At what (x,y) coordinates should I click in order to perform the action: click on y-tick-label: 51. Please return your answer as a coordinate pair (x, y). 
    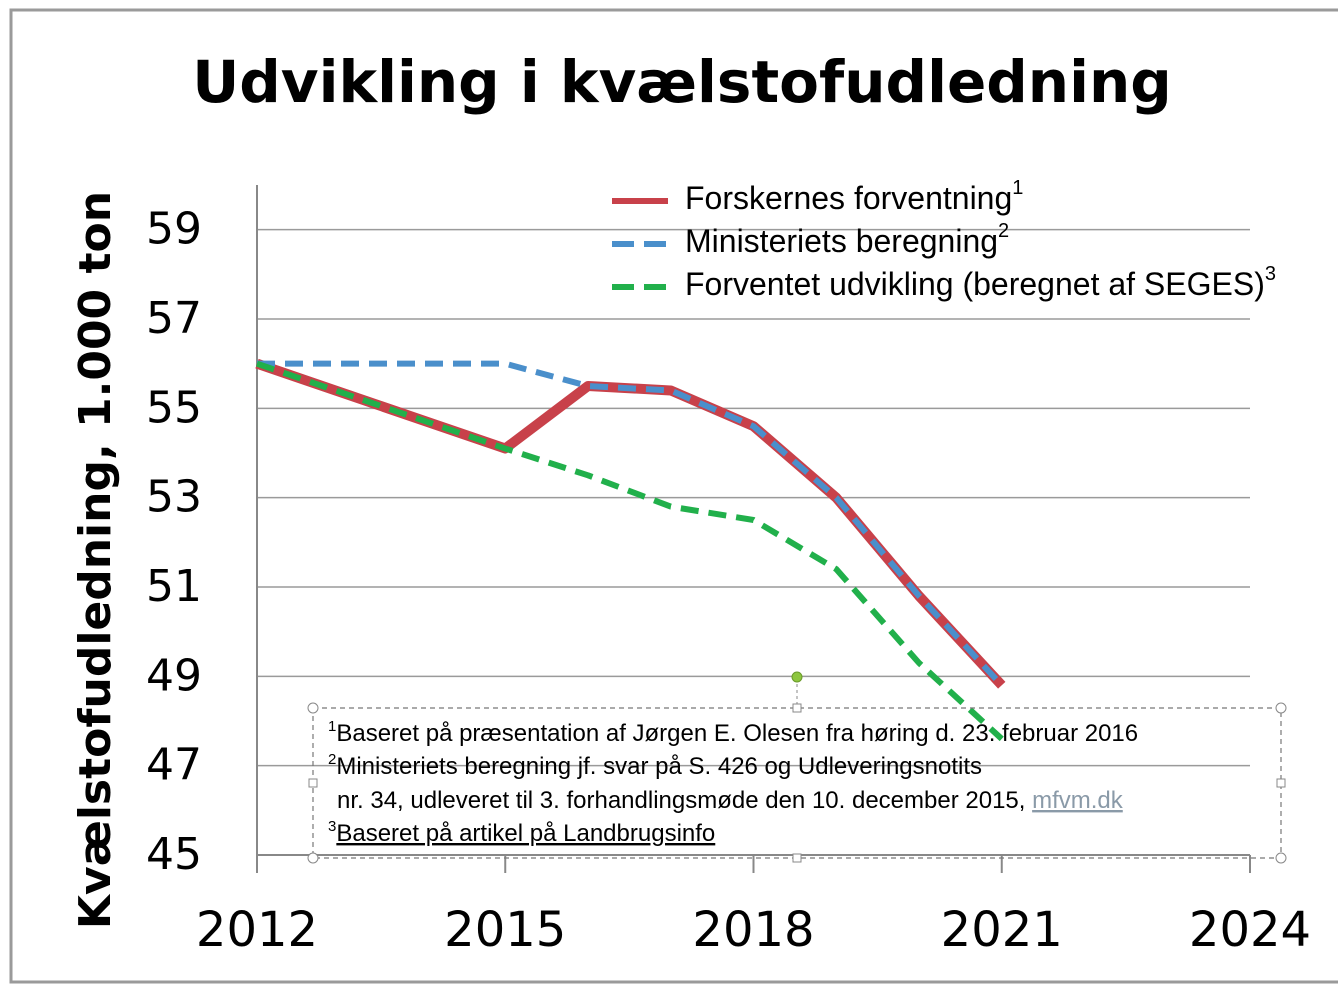
    Looking at the image, I should click on (174, 586).